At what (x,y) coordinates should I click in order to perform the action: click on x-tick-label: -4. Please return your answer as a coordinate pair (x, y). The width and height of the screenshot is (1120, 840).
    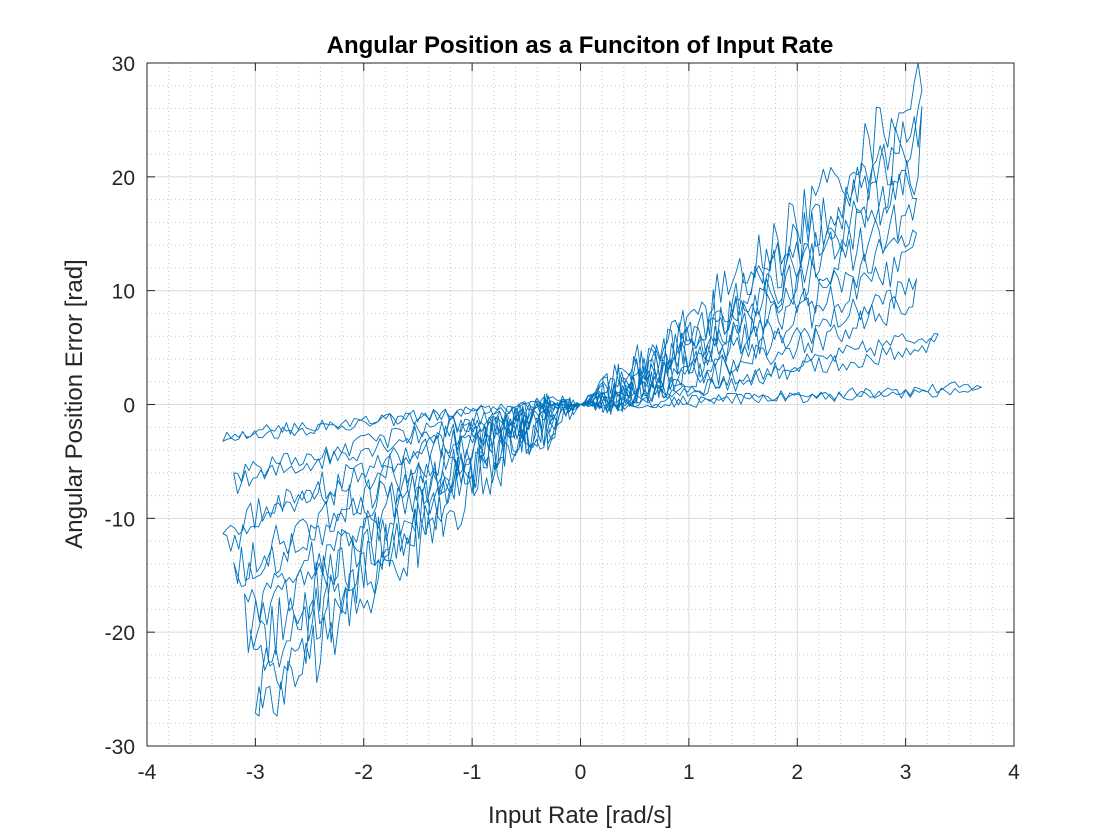
    Looking at the image, I should click on (147, 772).